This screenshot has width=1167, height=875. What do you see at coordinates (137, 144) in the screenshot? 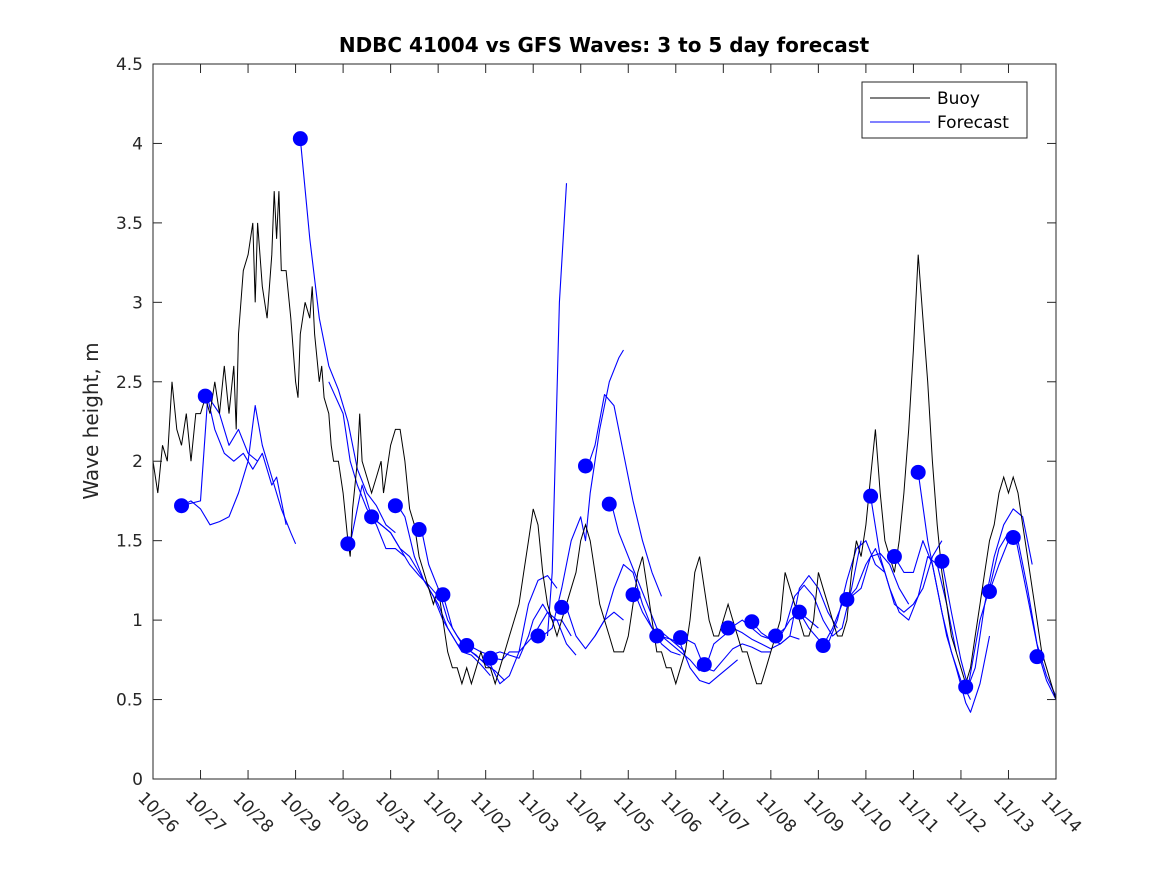
I see `y-tick-label: 4` at bounding box center [137, 144].